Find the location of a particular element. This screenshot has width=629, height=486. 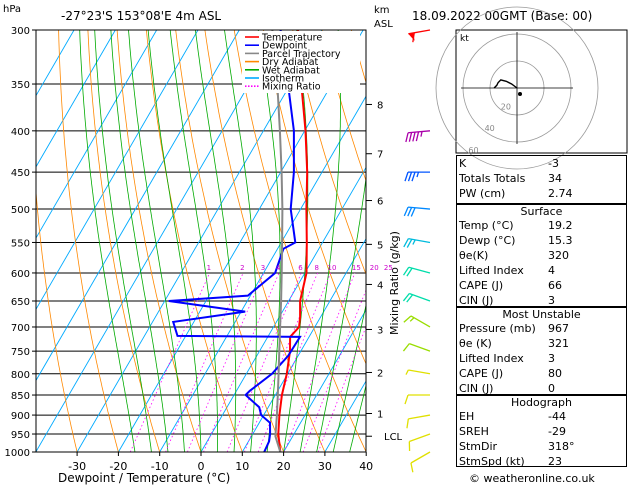

unstable-value: 967 is located at coordinates (558, 328).